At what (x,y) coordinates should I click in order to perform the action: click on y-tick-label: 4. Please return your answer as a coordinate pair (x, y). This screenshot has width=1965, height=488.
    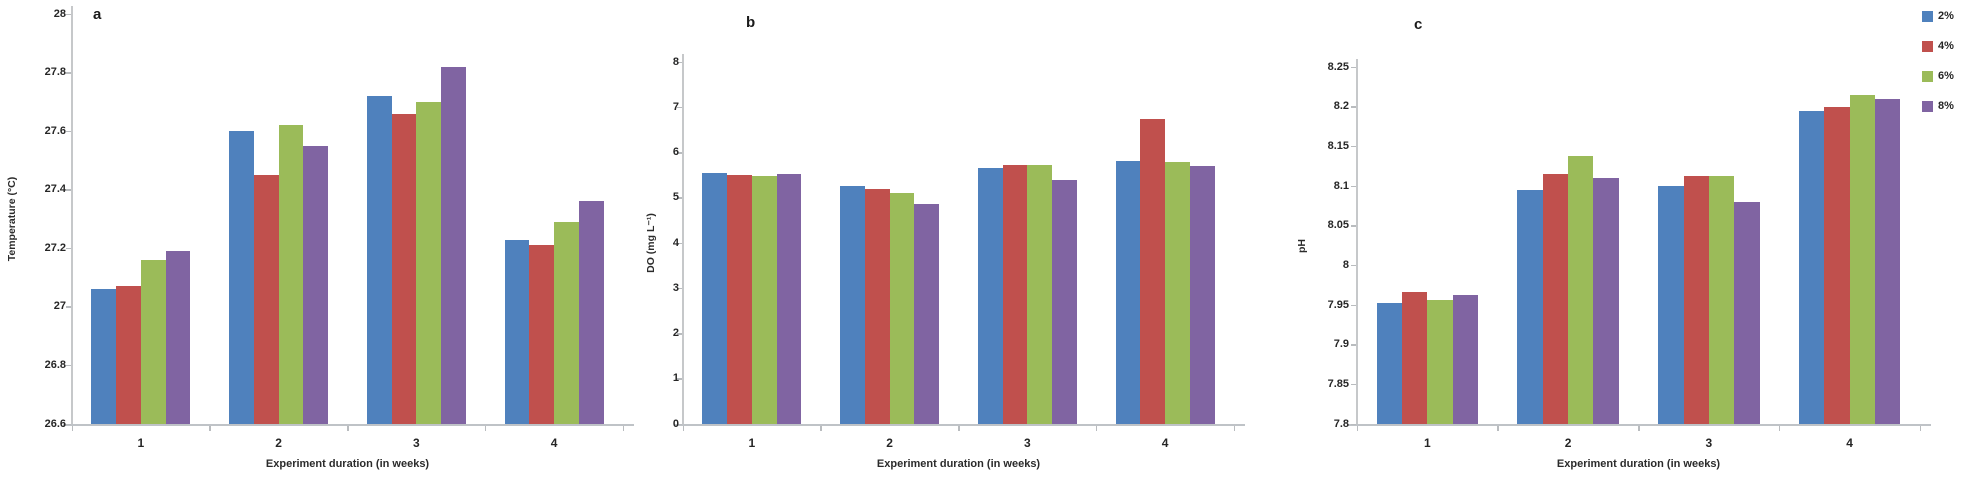
    Looking at the image, I should click on (675, 242).